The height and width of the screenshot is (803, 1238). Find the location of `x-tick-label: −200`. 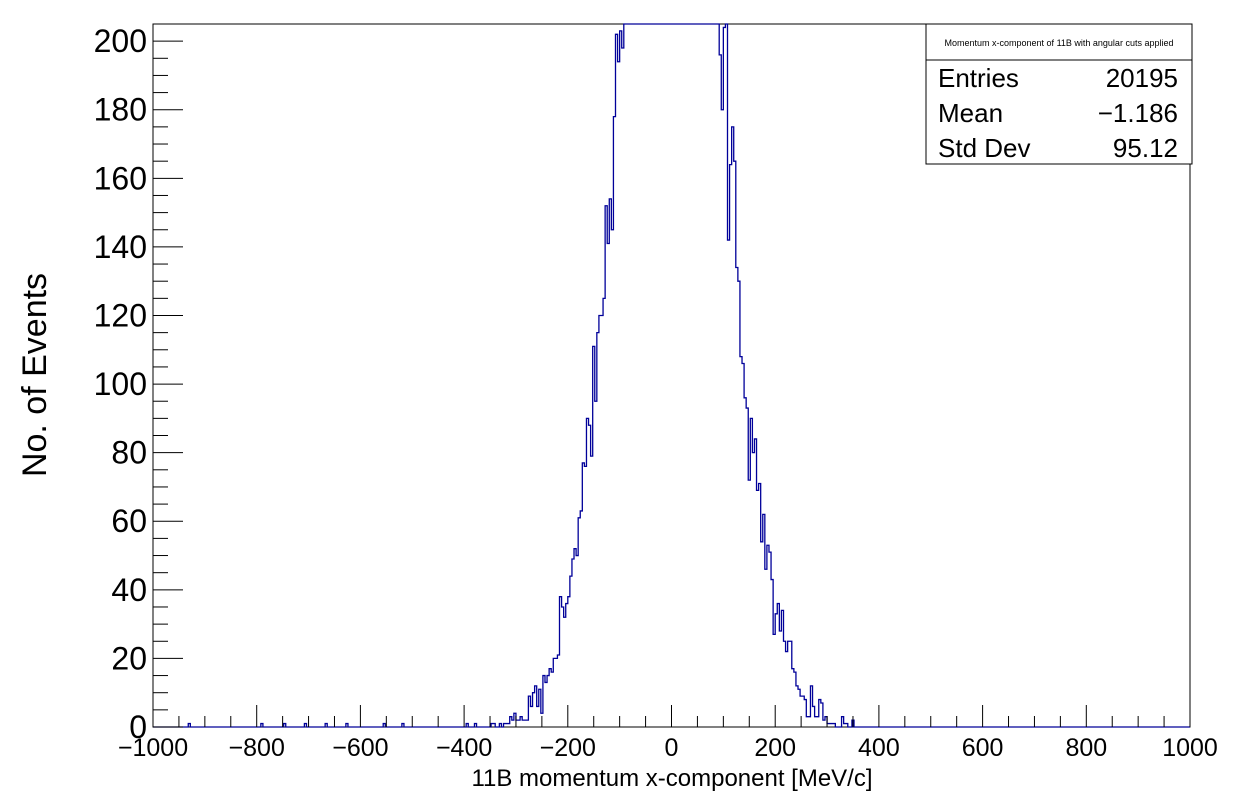

x-tick-label: −200 is located at coordinates (568, 748).